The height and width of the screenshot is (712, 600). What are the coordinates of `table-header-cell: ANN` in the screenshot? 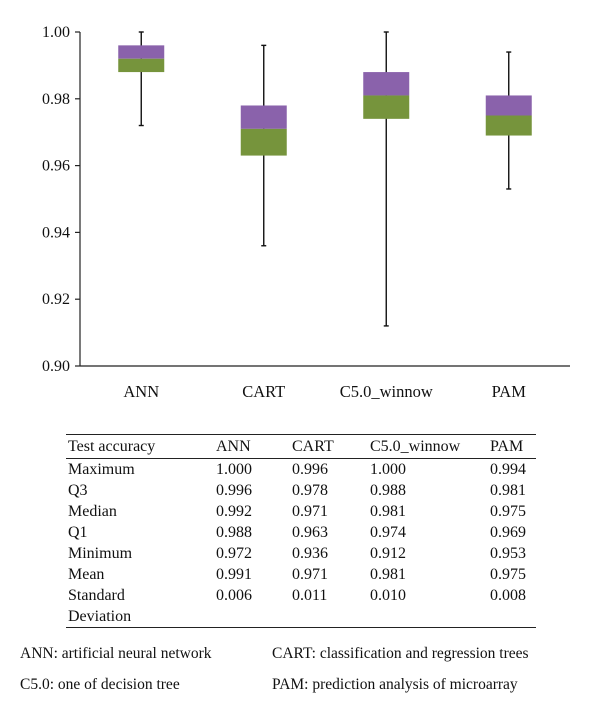 It's located at (252, 446).